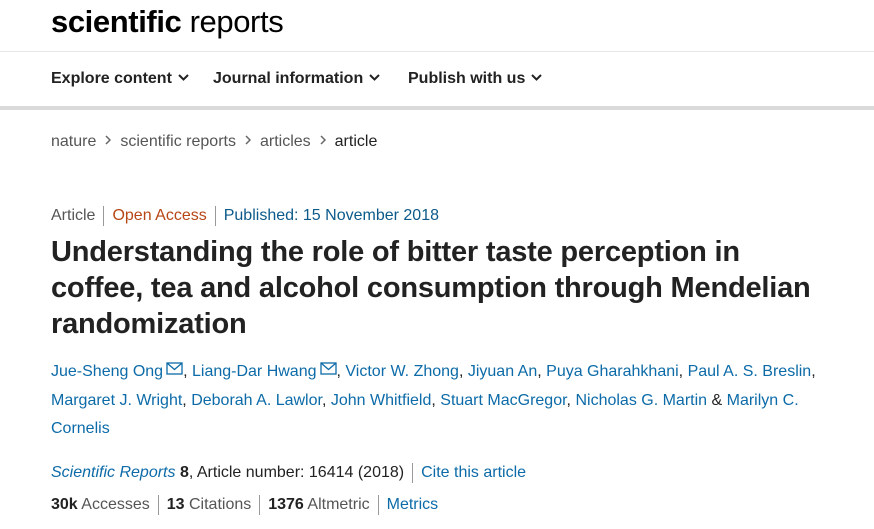  Describe the element at coordinates (338, 505) in the screenshot. I see `altmetric-label: Altmetric` at that location.